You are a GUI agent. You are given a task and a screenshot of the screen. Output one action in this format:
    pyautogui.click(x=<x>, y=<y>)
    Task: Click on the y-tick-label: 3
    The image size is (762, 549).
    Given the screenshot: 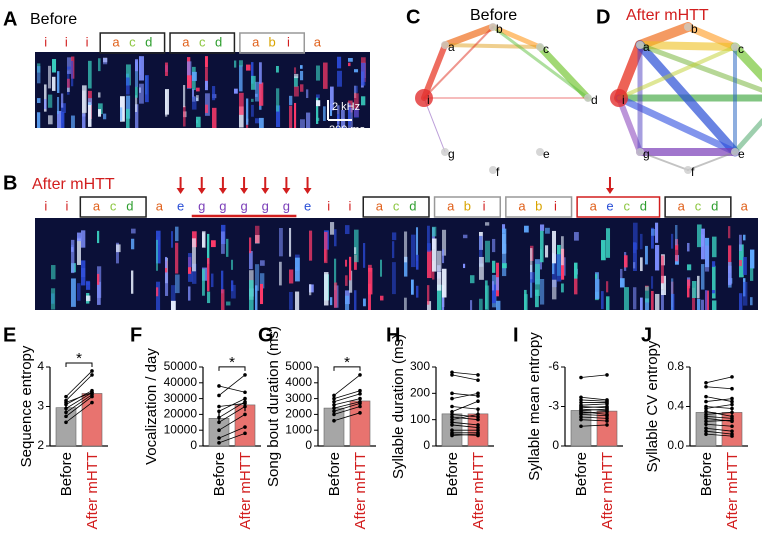 What is the action you would take?
    pyautogui.click(x=40, y=406)
    